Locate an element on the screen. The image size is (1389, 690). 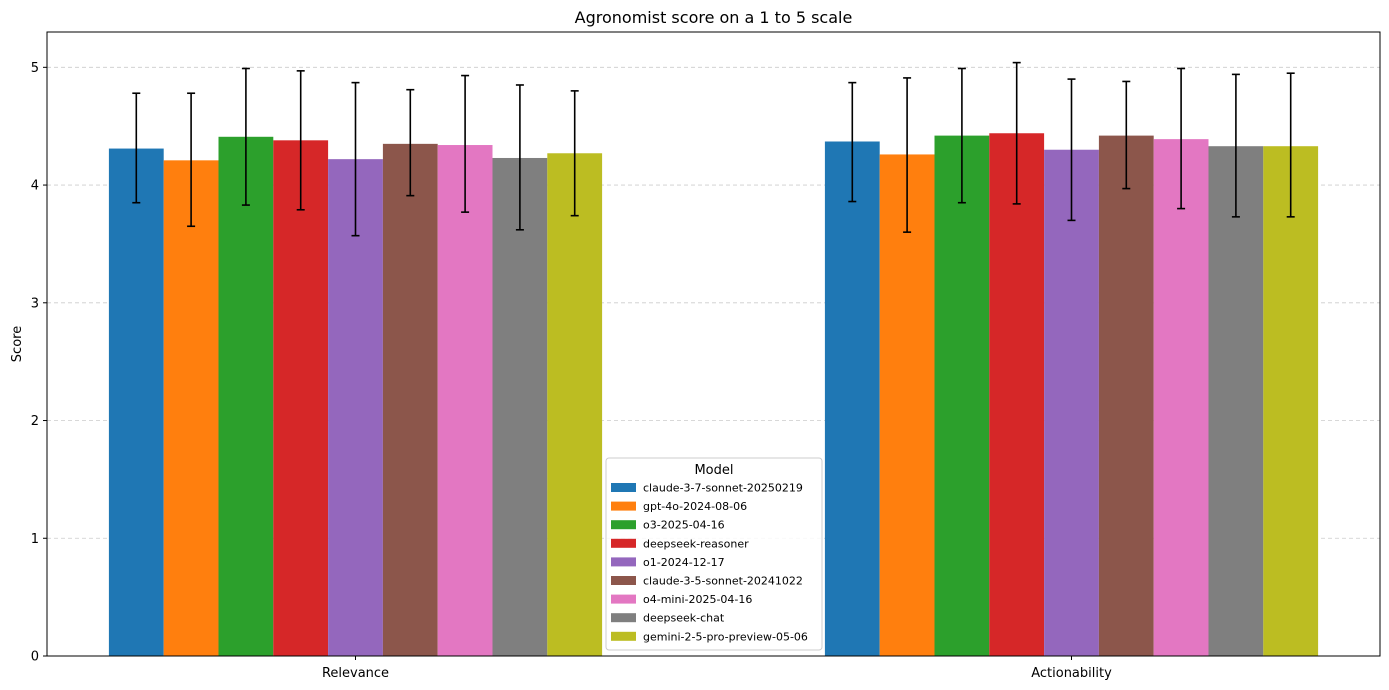
y-tick-label: 4 is located at coordinates (35, 186).